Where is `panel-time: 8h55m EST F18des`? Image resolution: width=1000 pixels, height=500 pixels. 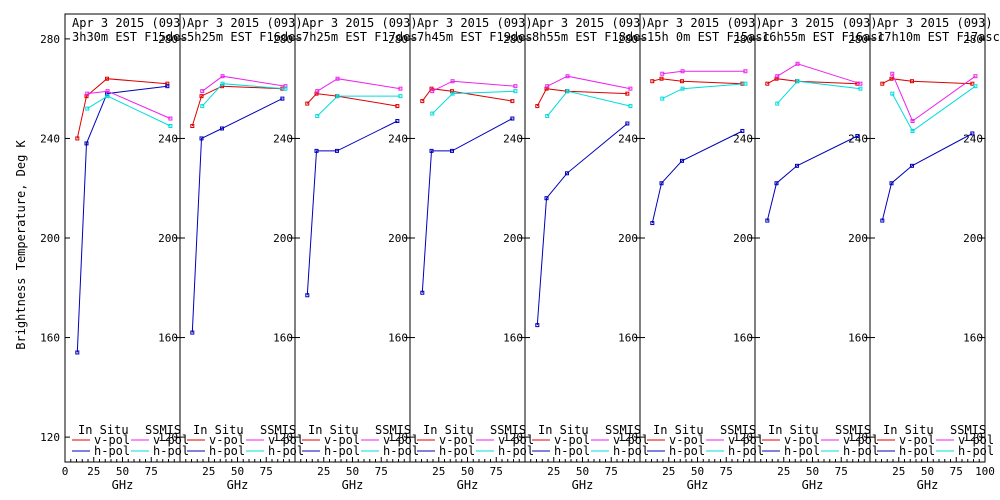 panel-time: 8h55m EST F18des is located at coordinates (590, 37).